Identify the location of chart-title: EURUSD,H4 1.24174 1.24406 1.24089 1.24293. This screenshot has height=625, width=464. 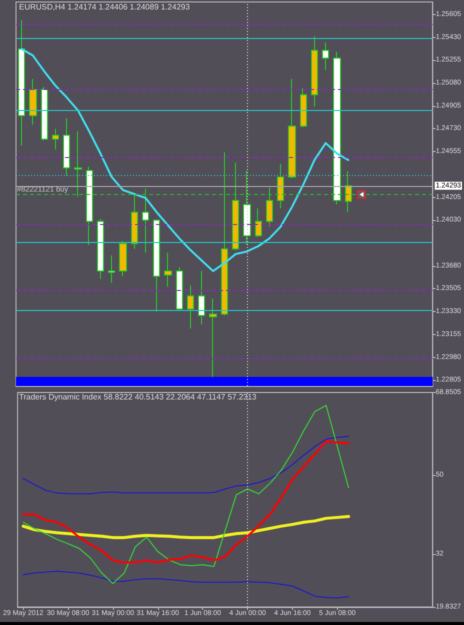
(104, 7).